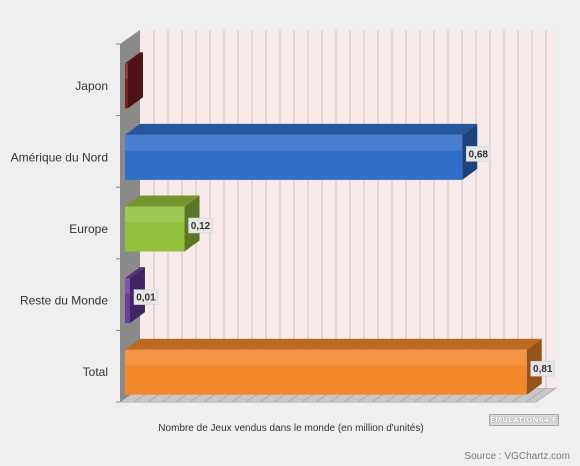 This screenshot has height=466, width=580. What do you see at coordinates (91, 86) in the screenshot?
I see `category-label-0: Japon` at bounding box center [91, 86].